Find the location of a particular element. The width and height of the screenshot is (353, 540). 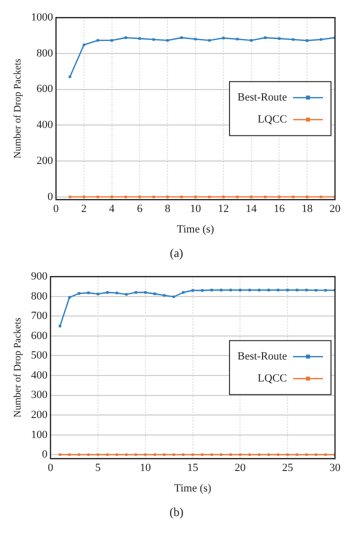

x-tick-label: 25 is located at coordinates (288, 468).